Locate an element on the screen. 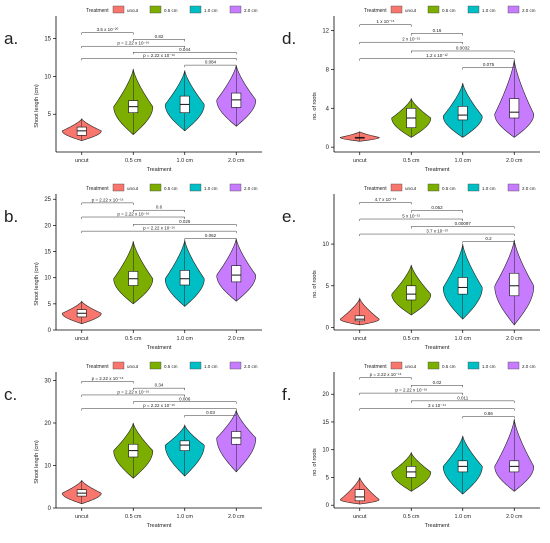 Image resolution: width=550 pixels, height=543 pixels. comparison-label: 4.7 x 10⁻¹⁵ is located at coordinates (386, 199).